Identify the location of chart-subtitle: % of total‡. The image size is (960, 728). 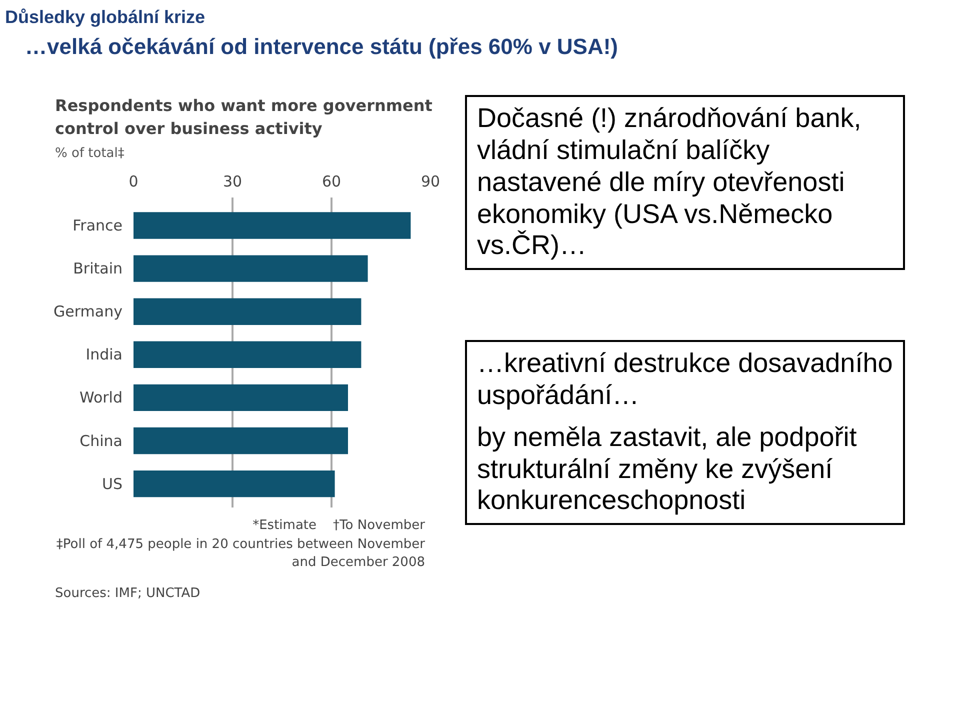
(90, 153).